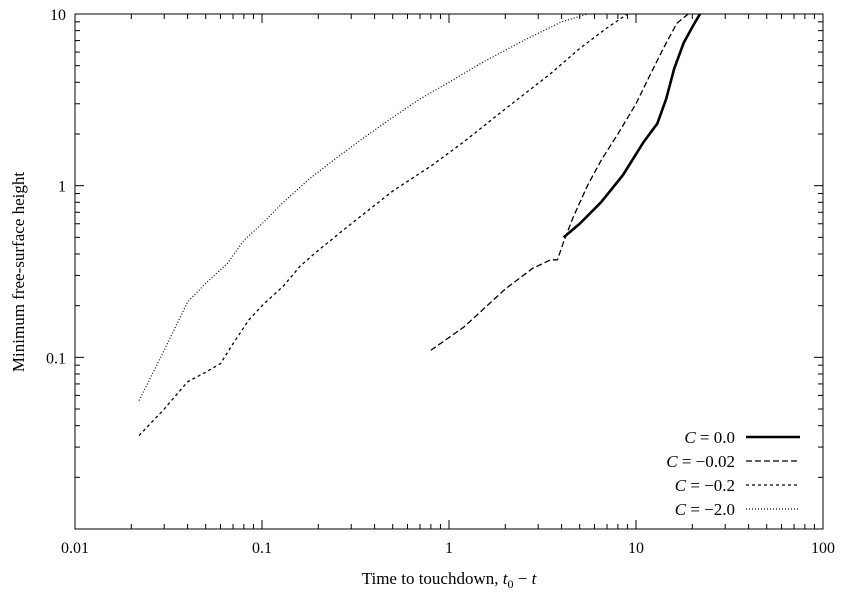 This screenshot has height=592, width=843. Describe the element at coordinates (510, 584) in the screenshot. I see `x-axis-label-sub: 0` at that location.